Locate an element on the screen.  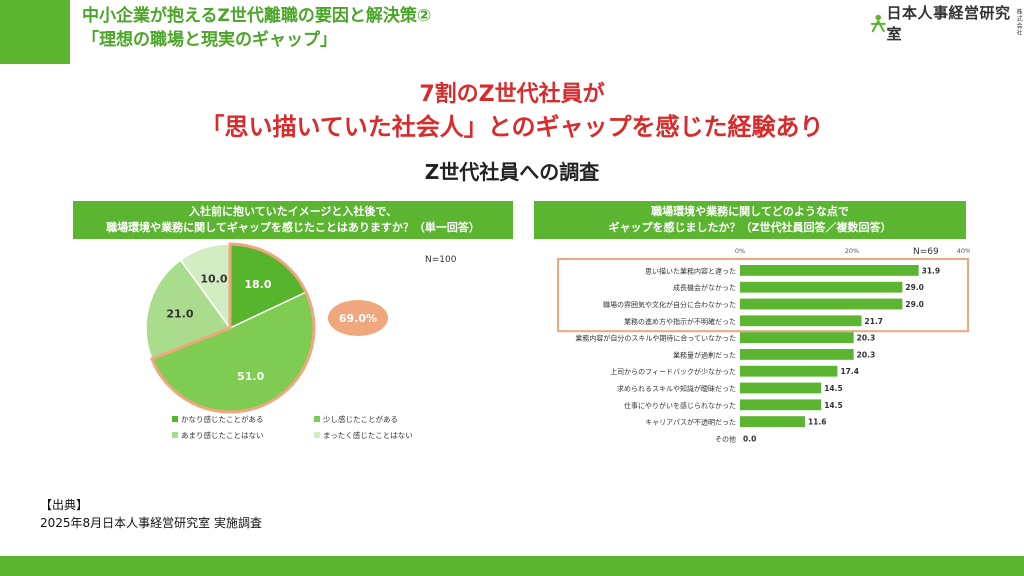
page-title-line2: 「理想の職場と現実のギャップ」 is located at coordinates (209, 40).